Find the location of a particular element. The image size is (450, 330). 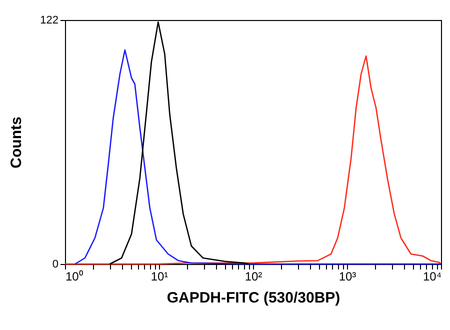

x-tick-label: 10³ is located at coordinates (347, 277).